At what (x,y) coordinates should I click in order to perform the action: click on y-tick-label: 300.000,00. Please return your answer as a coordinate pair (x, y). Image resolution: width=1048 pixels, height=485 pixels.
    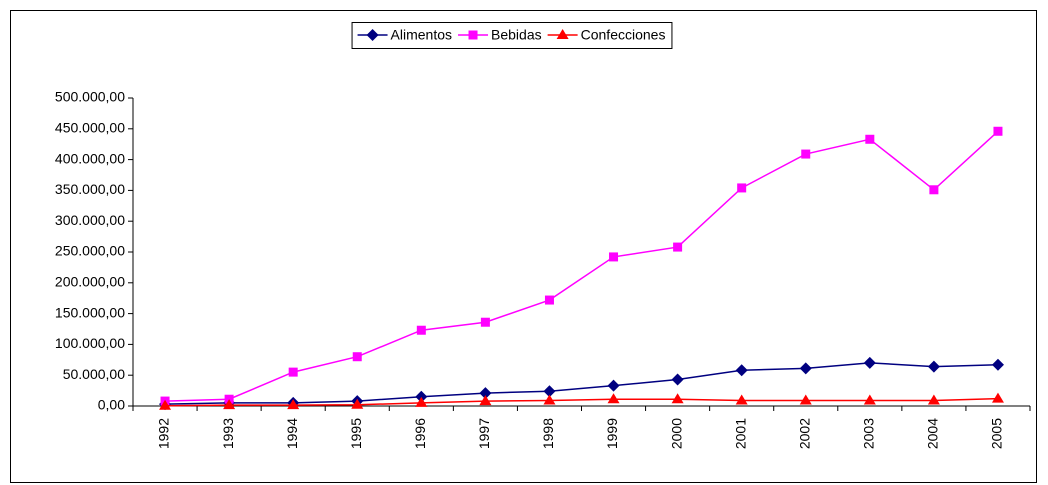
    Looking at the image, I should click on (90, 220).